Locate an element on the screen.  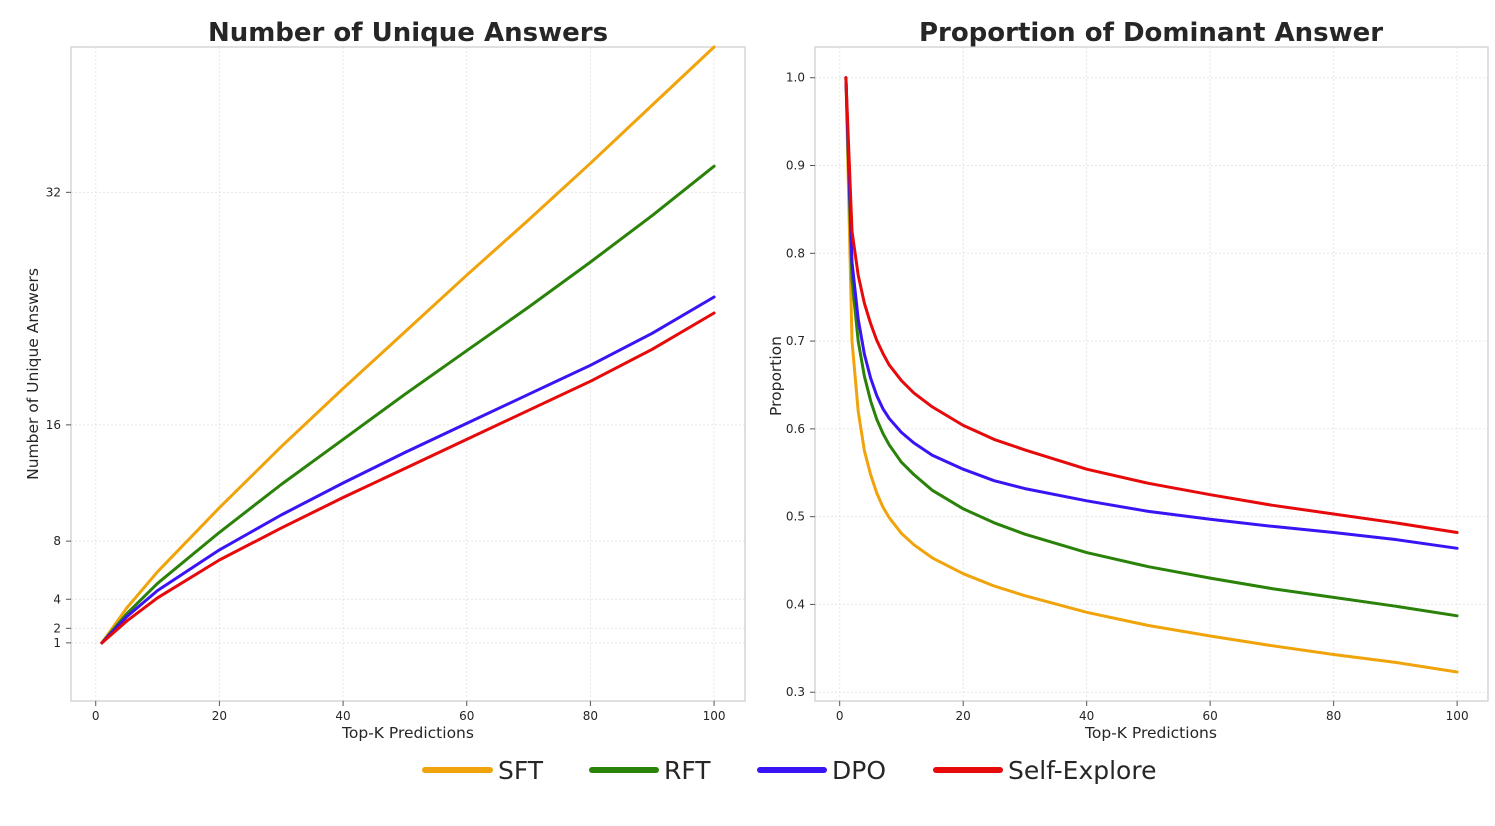
y-tick-label: 0.3 is located at coordinates (795, 692).